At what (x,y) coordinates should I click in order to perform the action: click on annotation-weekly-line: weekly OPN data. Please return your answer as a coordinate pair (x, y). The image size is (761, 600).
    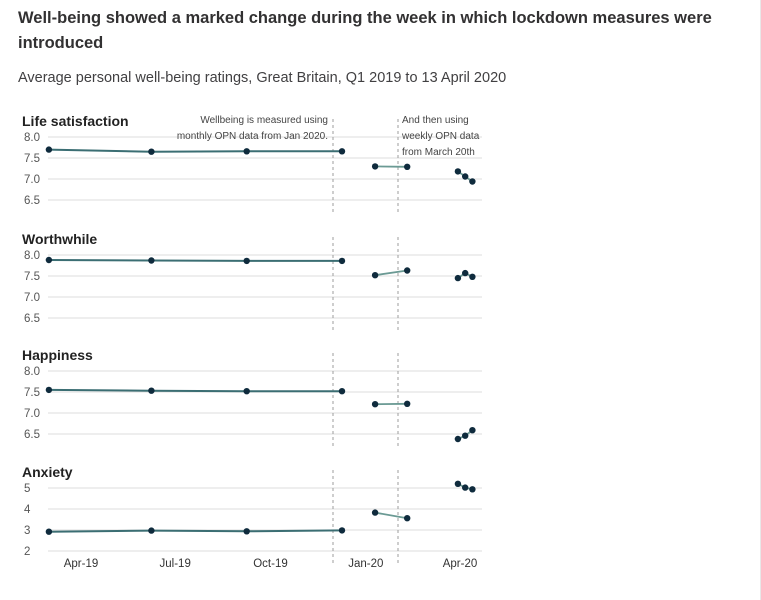
    Looking at the image, I should click on (440, 136).